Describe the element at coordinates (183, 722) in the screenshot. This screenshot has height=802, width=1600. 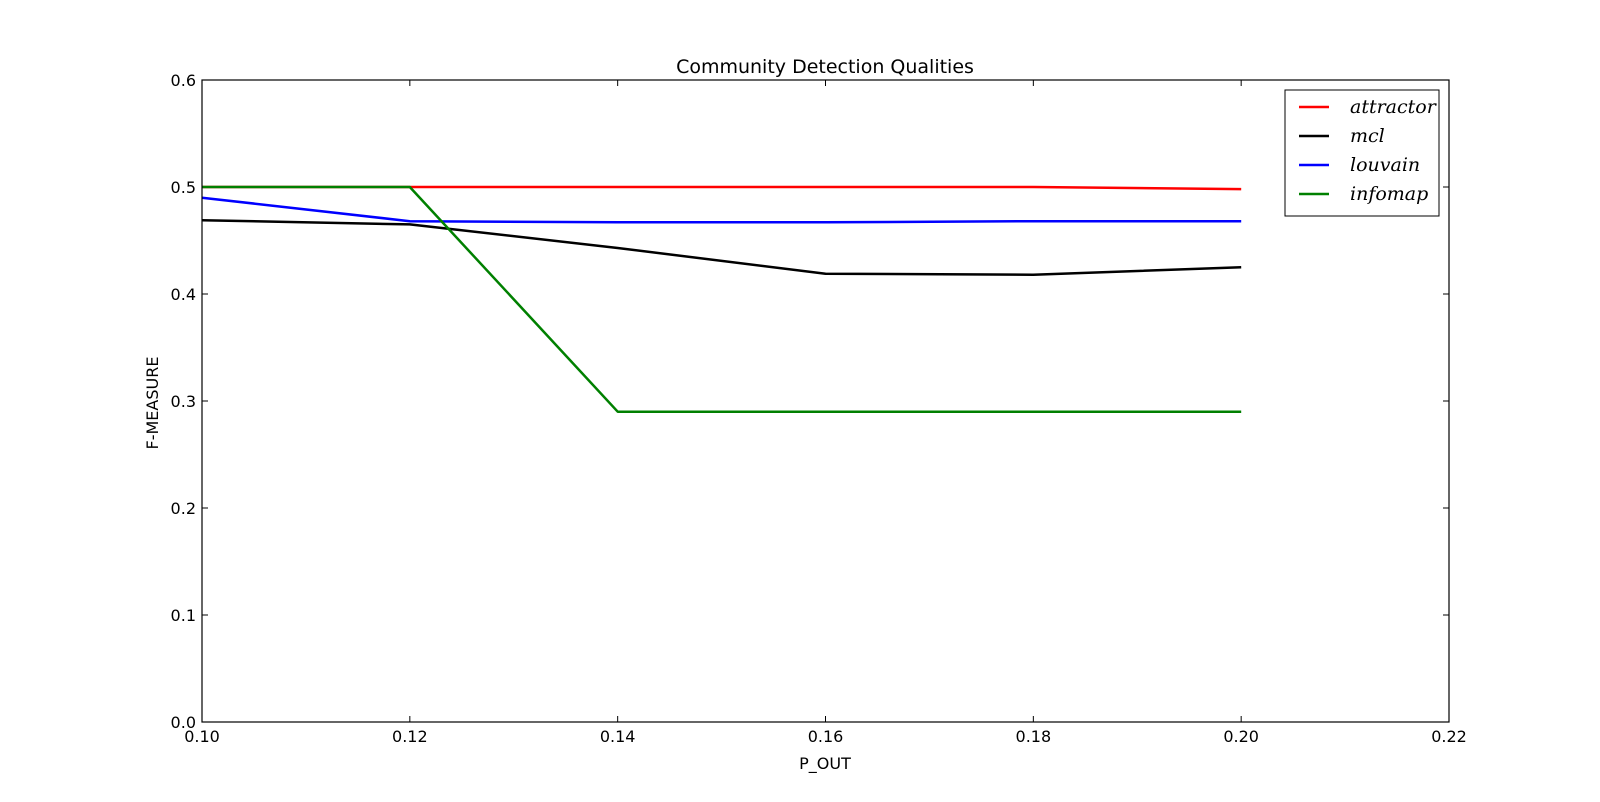
I see `y-tick-label: 0.0` at that location.